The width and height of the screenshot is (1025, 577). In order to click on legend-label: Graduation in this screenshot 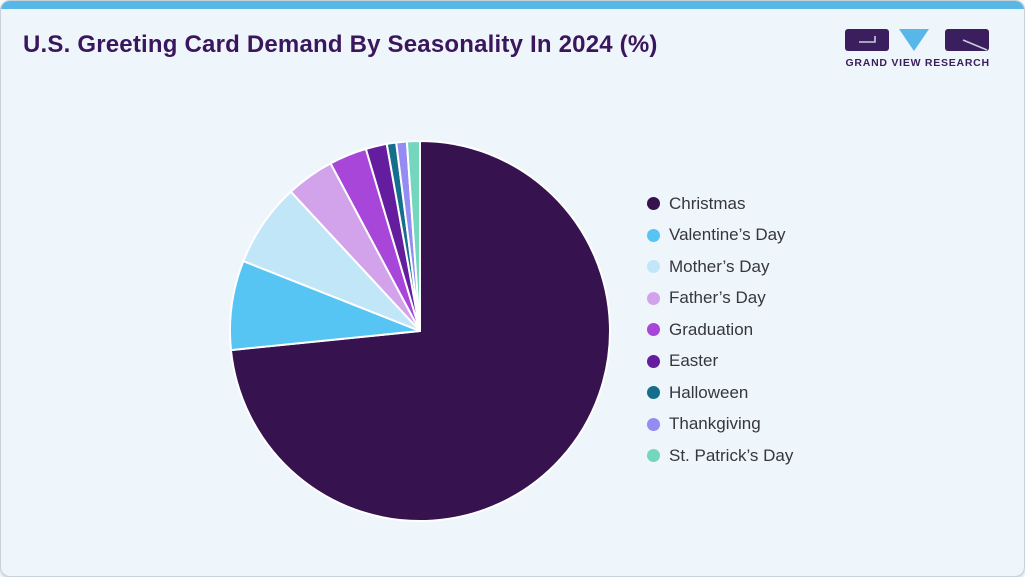, I will do `click(711, 329)`.